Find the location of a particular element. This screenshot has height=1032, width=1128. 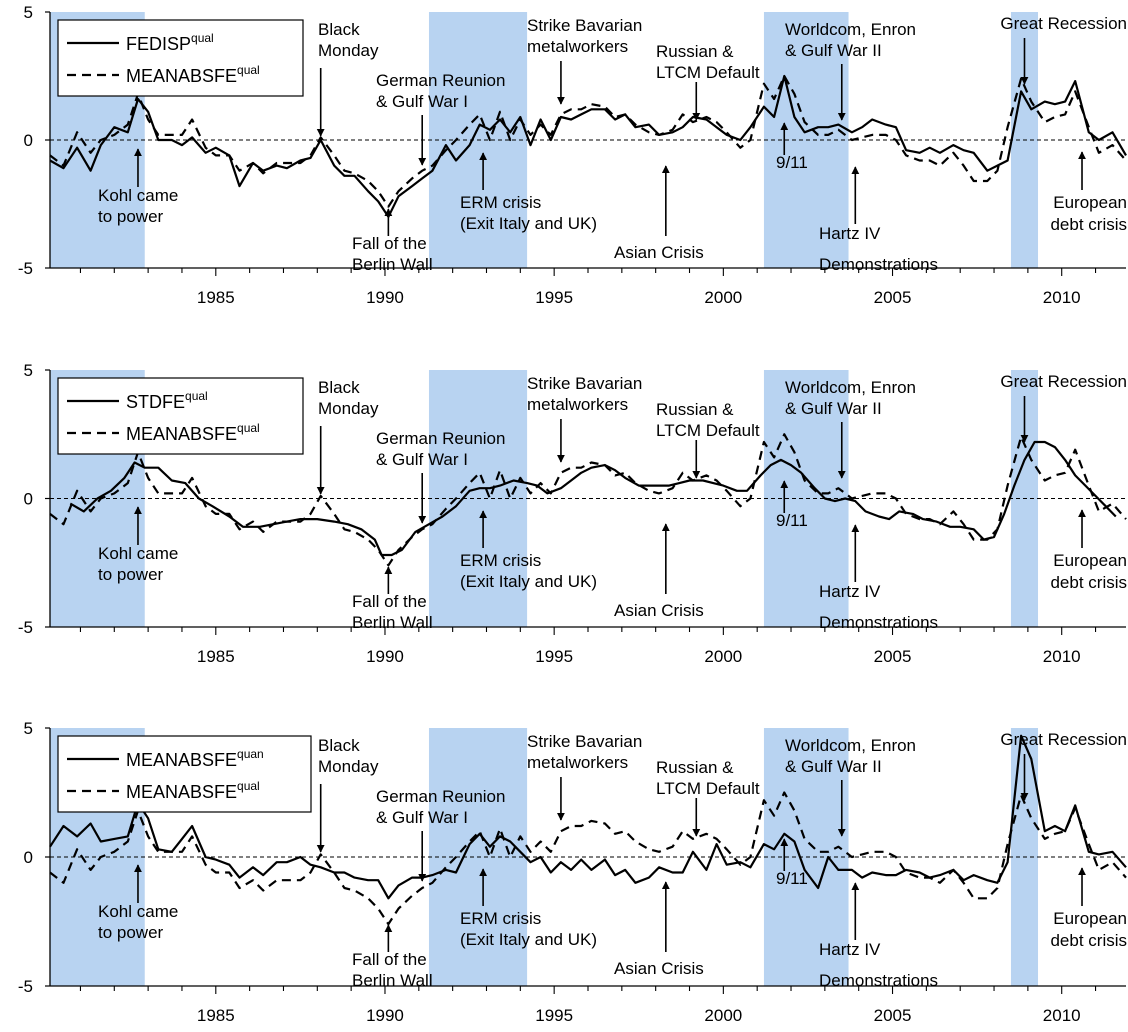

legend-label: FEDISPqual is located at coordinates (170, 42).